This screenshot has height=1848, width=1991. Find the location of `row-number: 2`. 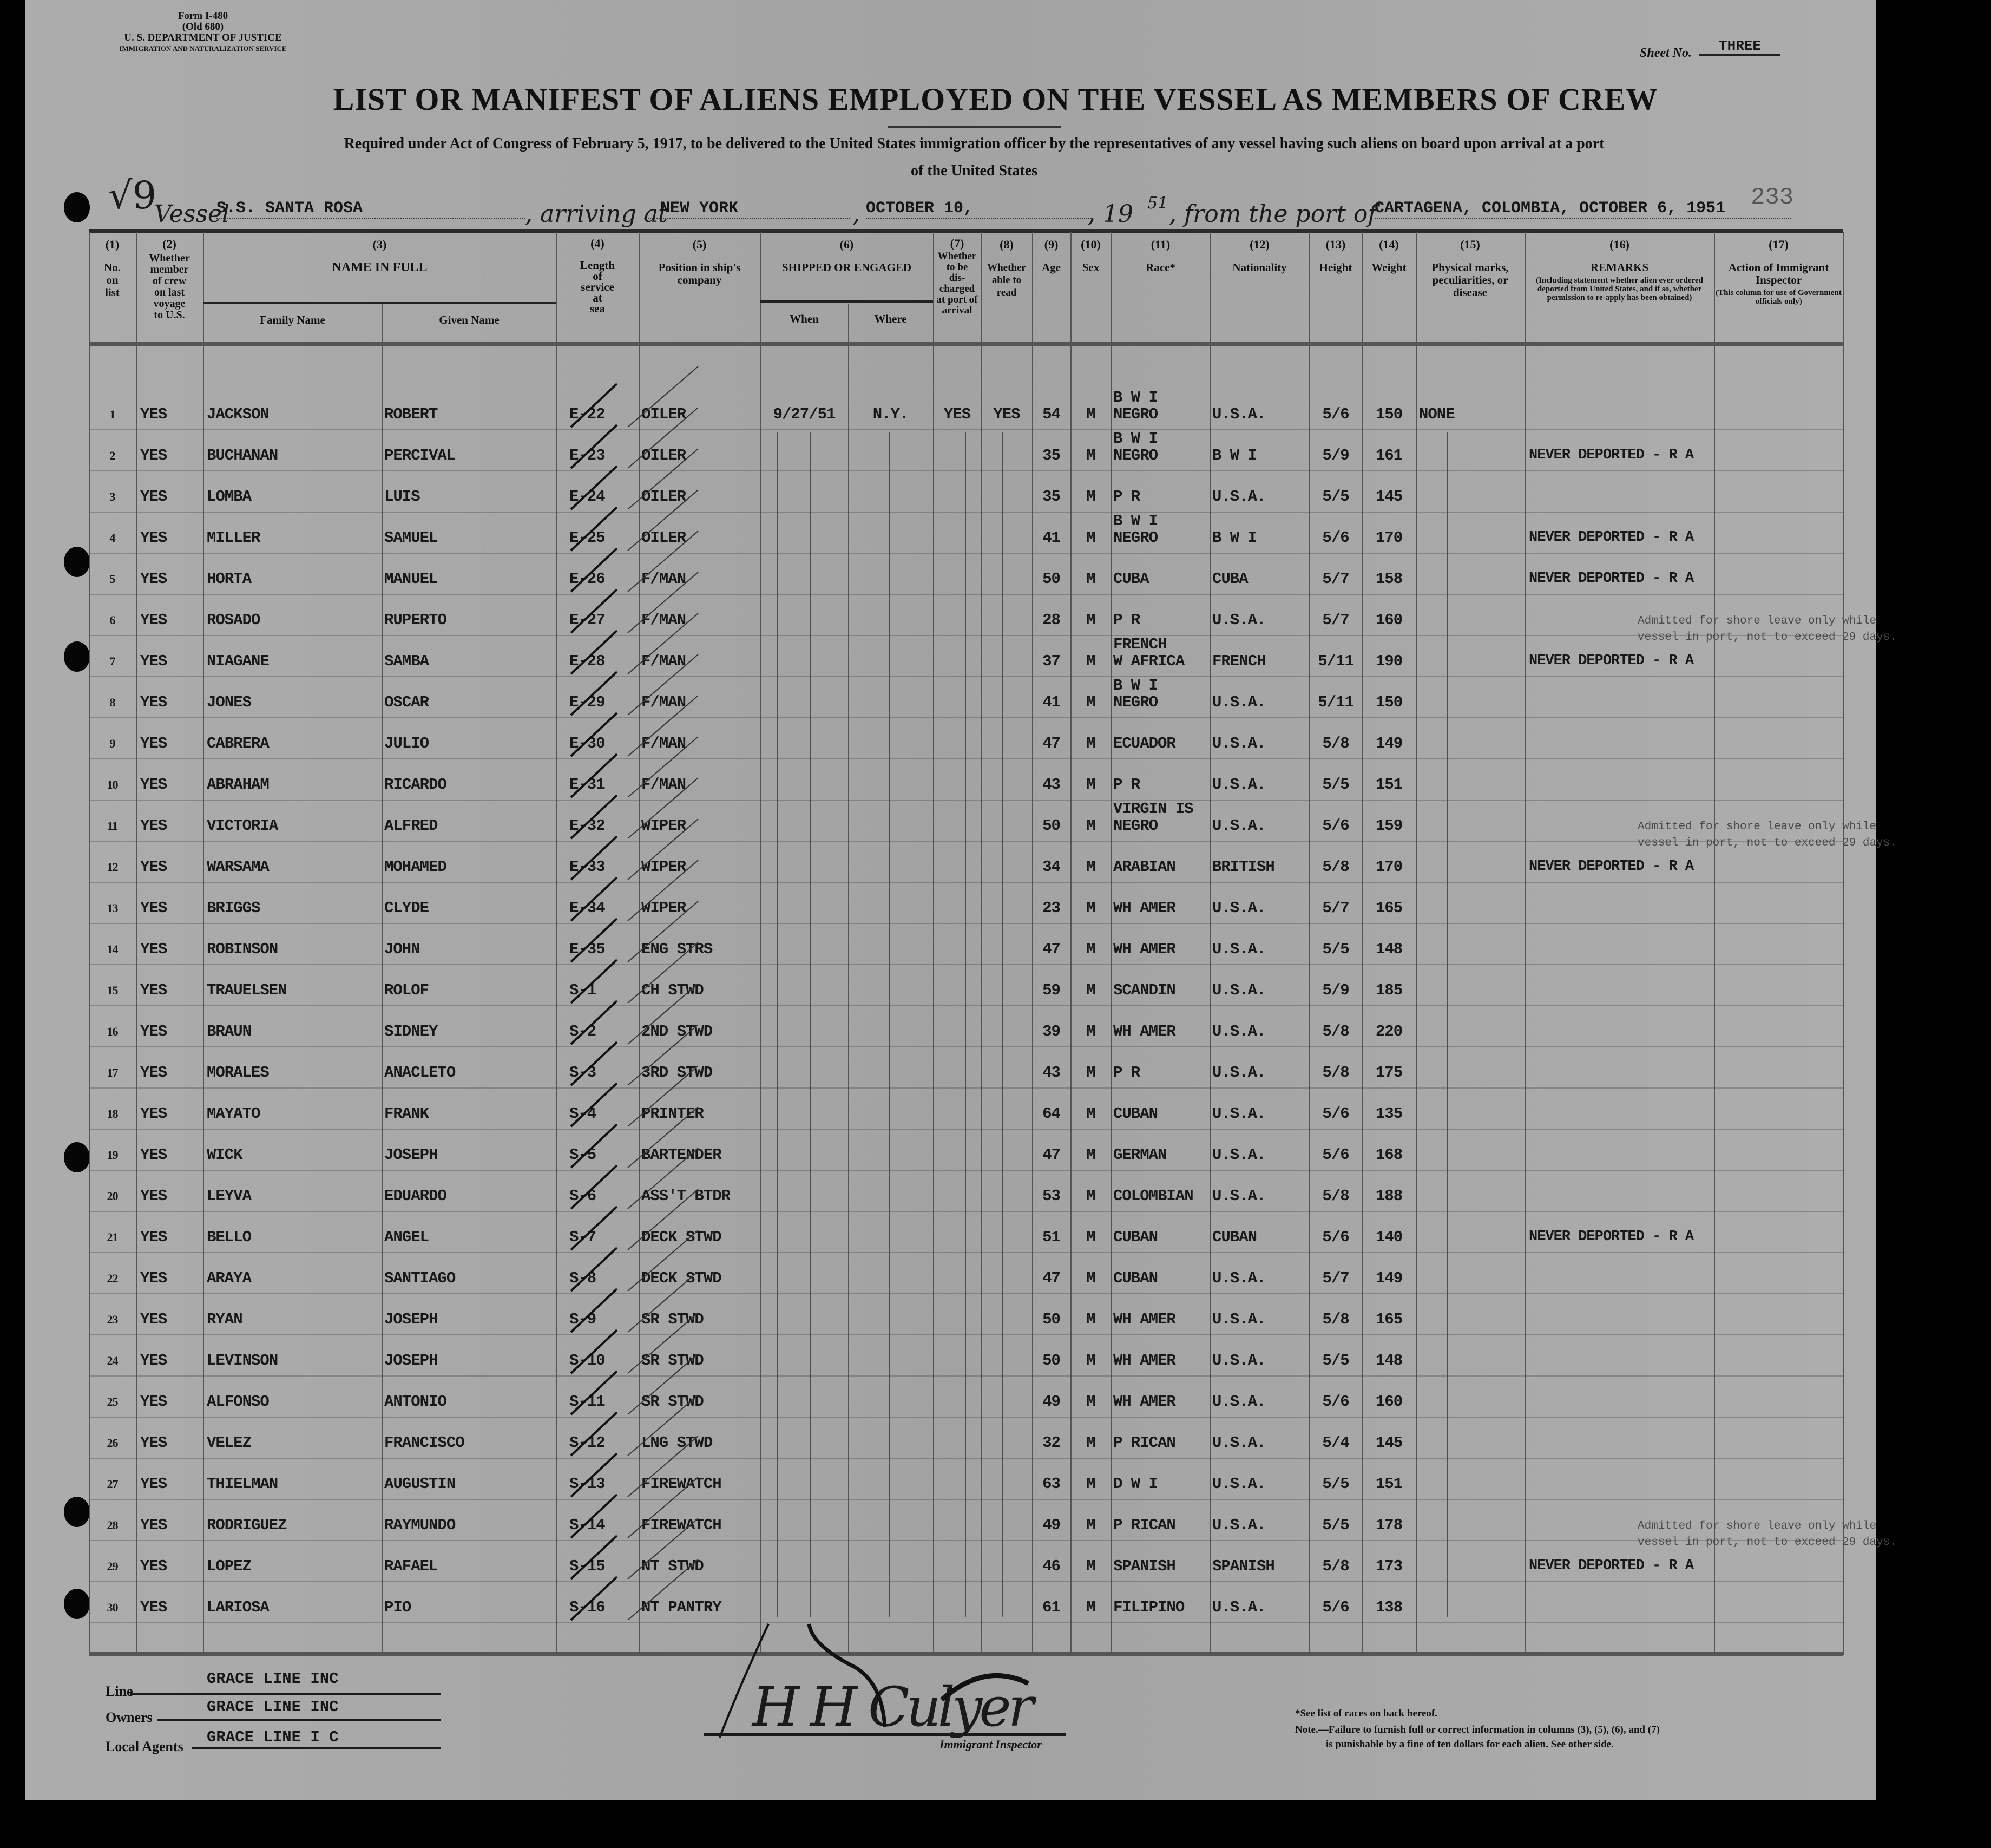

row-number: 2 is located at coordinates (112, 455).